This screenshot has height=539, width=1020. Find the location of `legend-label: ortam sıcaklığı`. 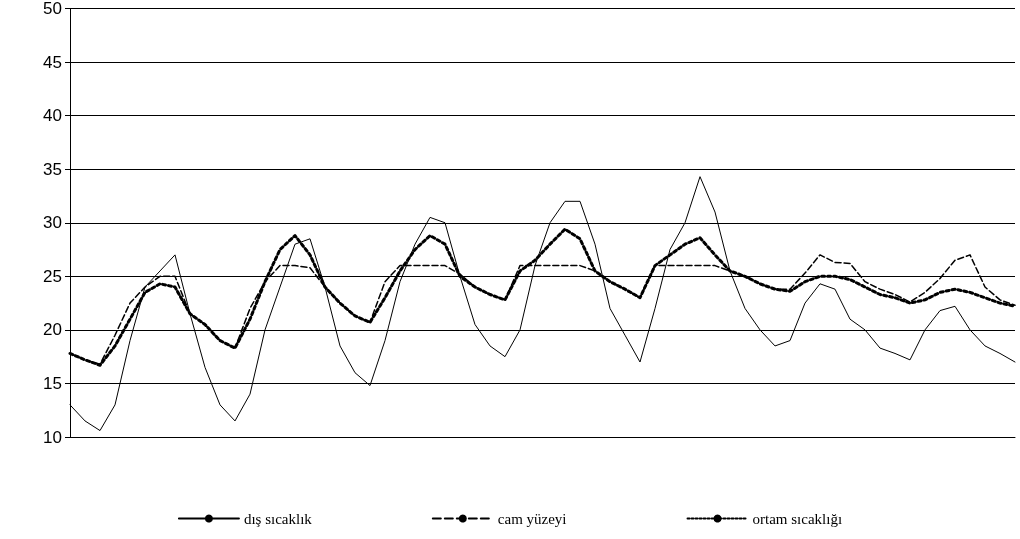

legend-label: ortam sıcaklığı is located at coordinates (797, 518).